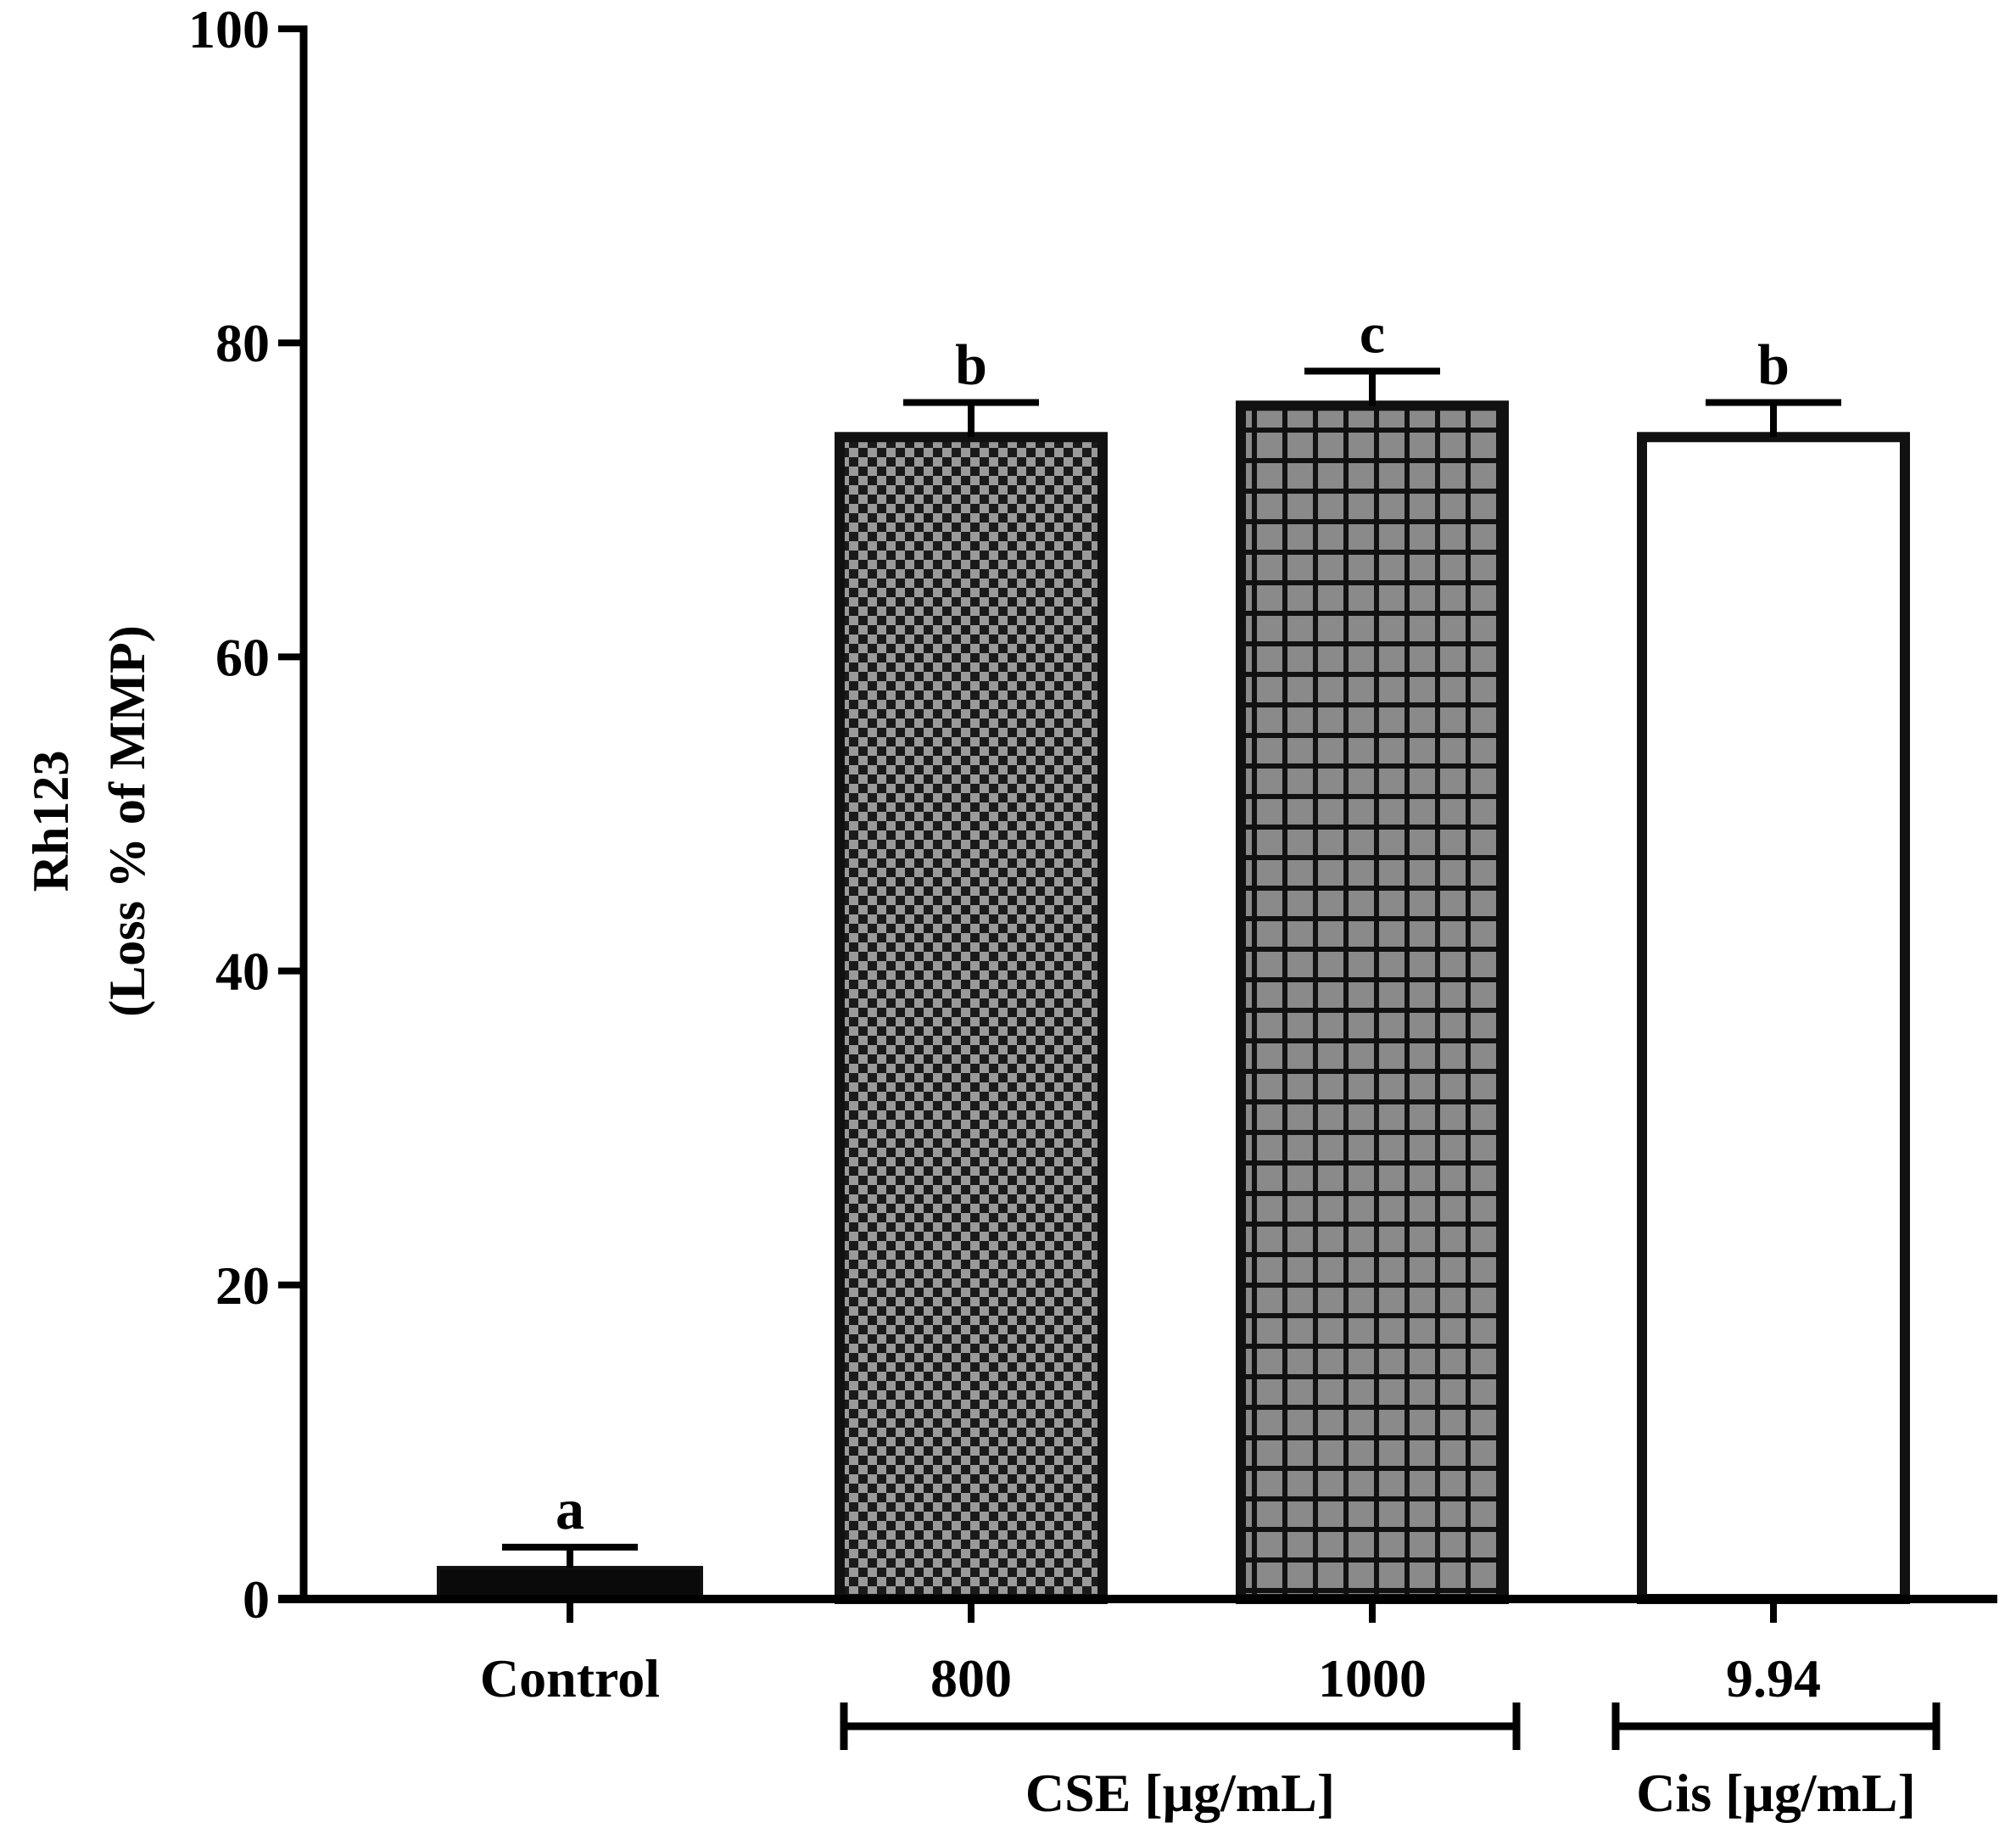 This screenshot has width=2016, height=1845. What do you see at coordinates (1773, 1678) in the screenshot?
I see `x-tick-label: 9.94` at bounding box center [1773, 1678].